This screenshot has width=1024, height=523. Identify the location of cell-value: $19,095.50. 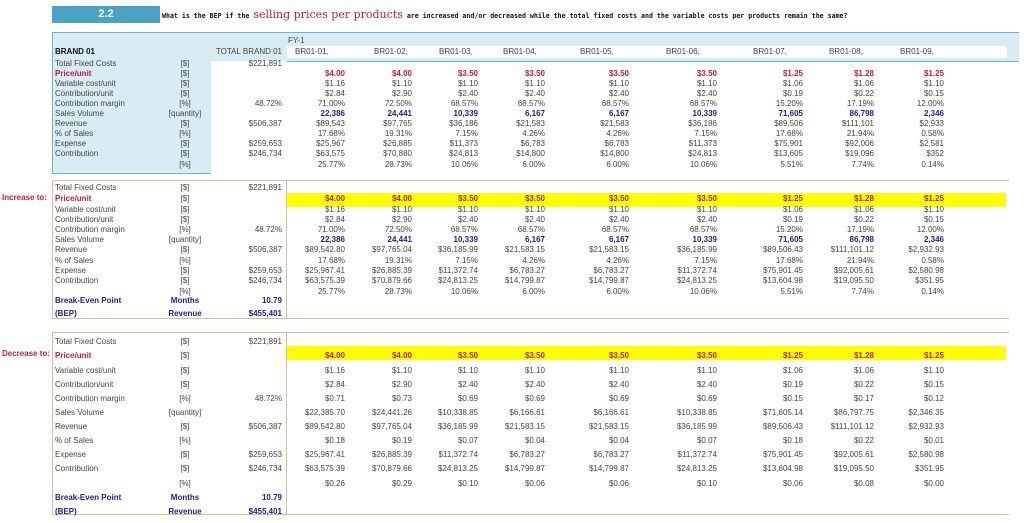
(853, 468).